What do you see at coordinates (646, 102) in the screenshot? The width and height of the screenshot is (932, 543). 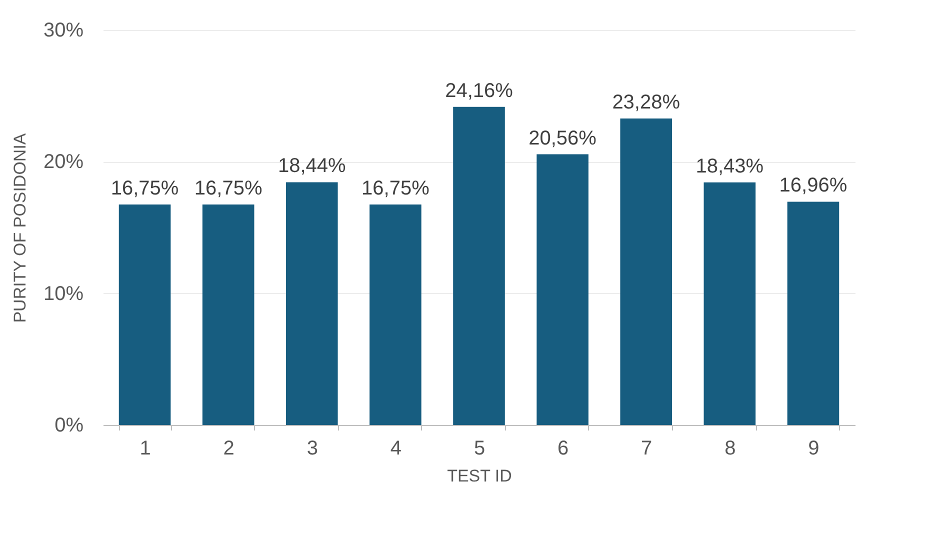 I see `data-label: 23,28%` at bounding box center [646, 102].